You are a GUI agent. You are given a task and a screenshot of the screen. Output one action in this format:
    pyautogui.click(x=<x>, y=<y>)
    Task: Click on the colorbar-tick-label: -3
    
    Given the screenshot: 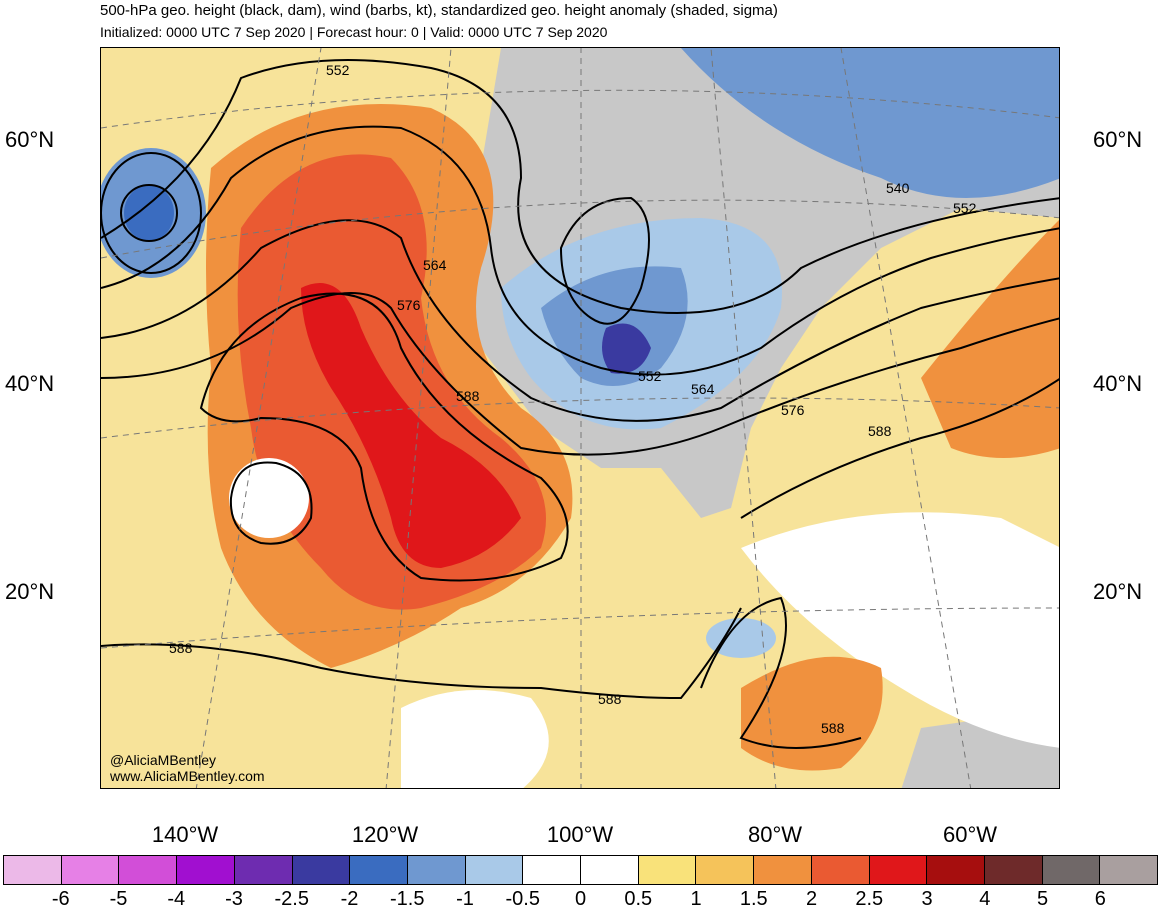 What is the action you would take?
    pyautogui.click(x=234, y=899)
    